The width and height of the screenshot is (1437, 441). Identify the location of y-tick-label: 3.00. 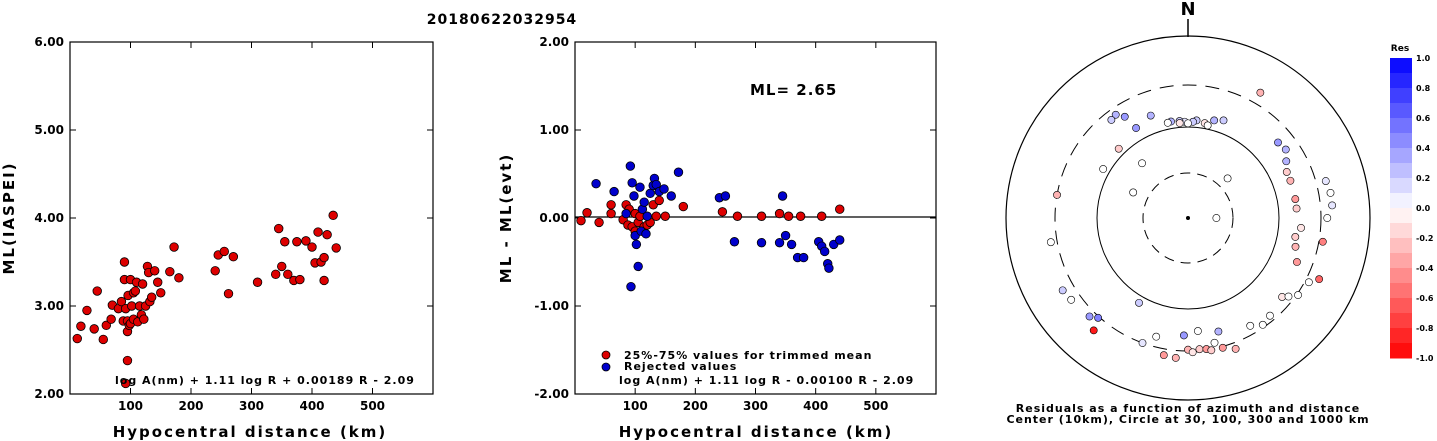
(49, 306).